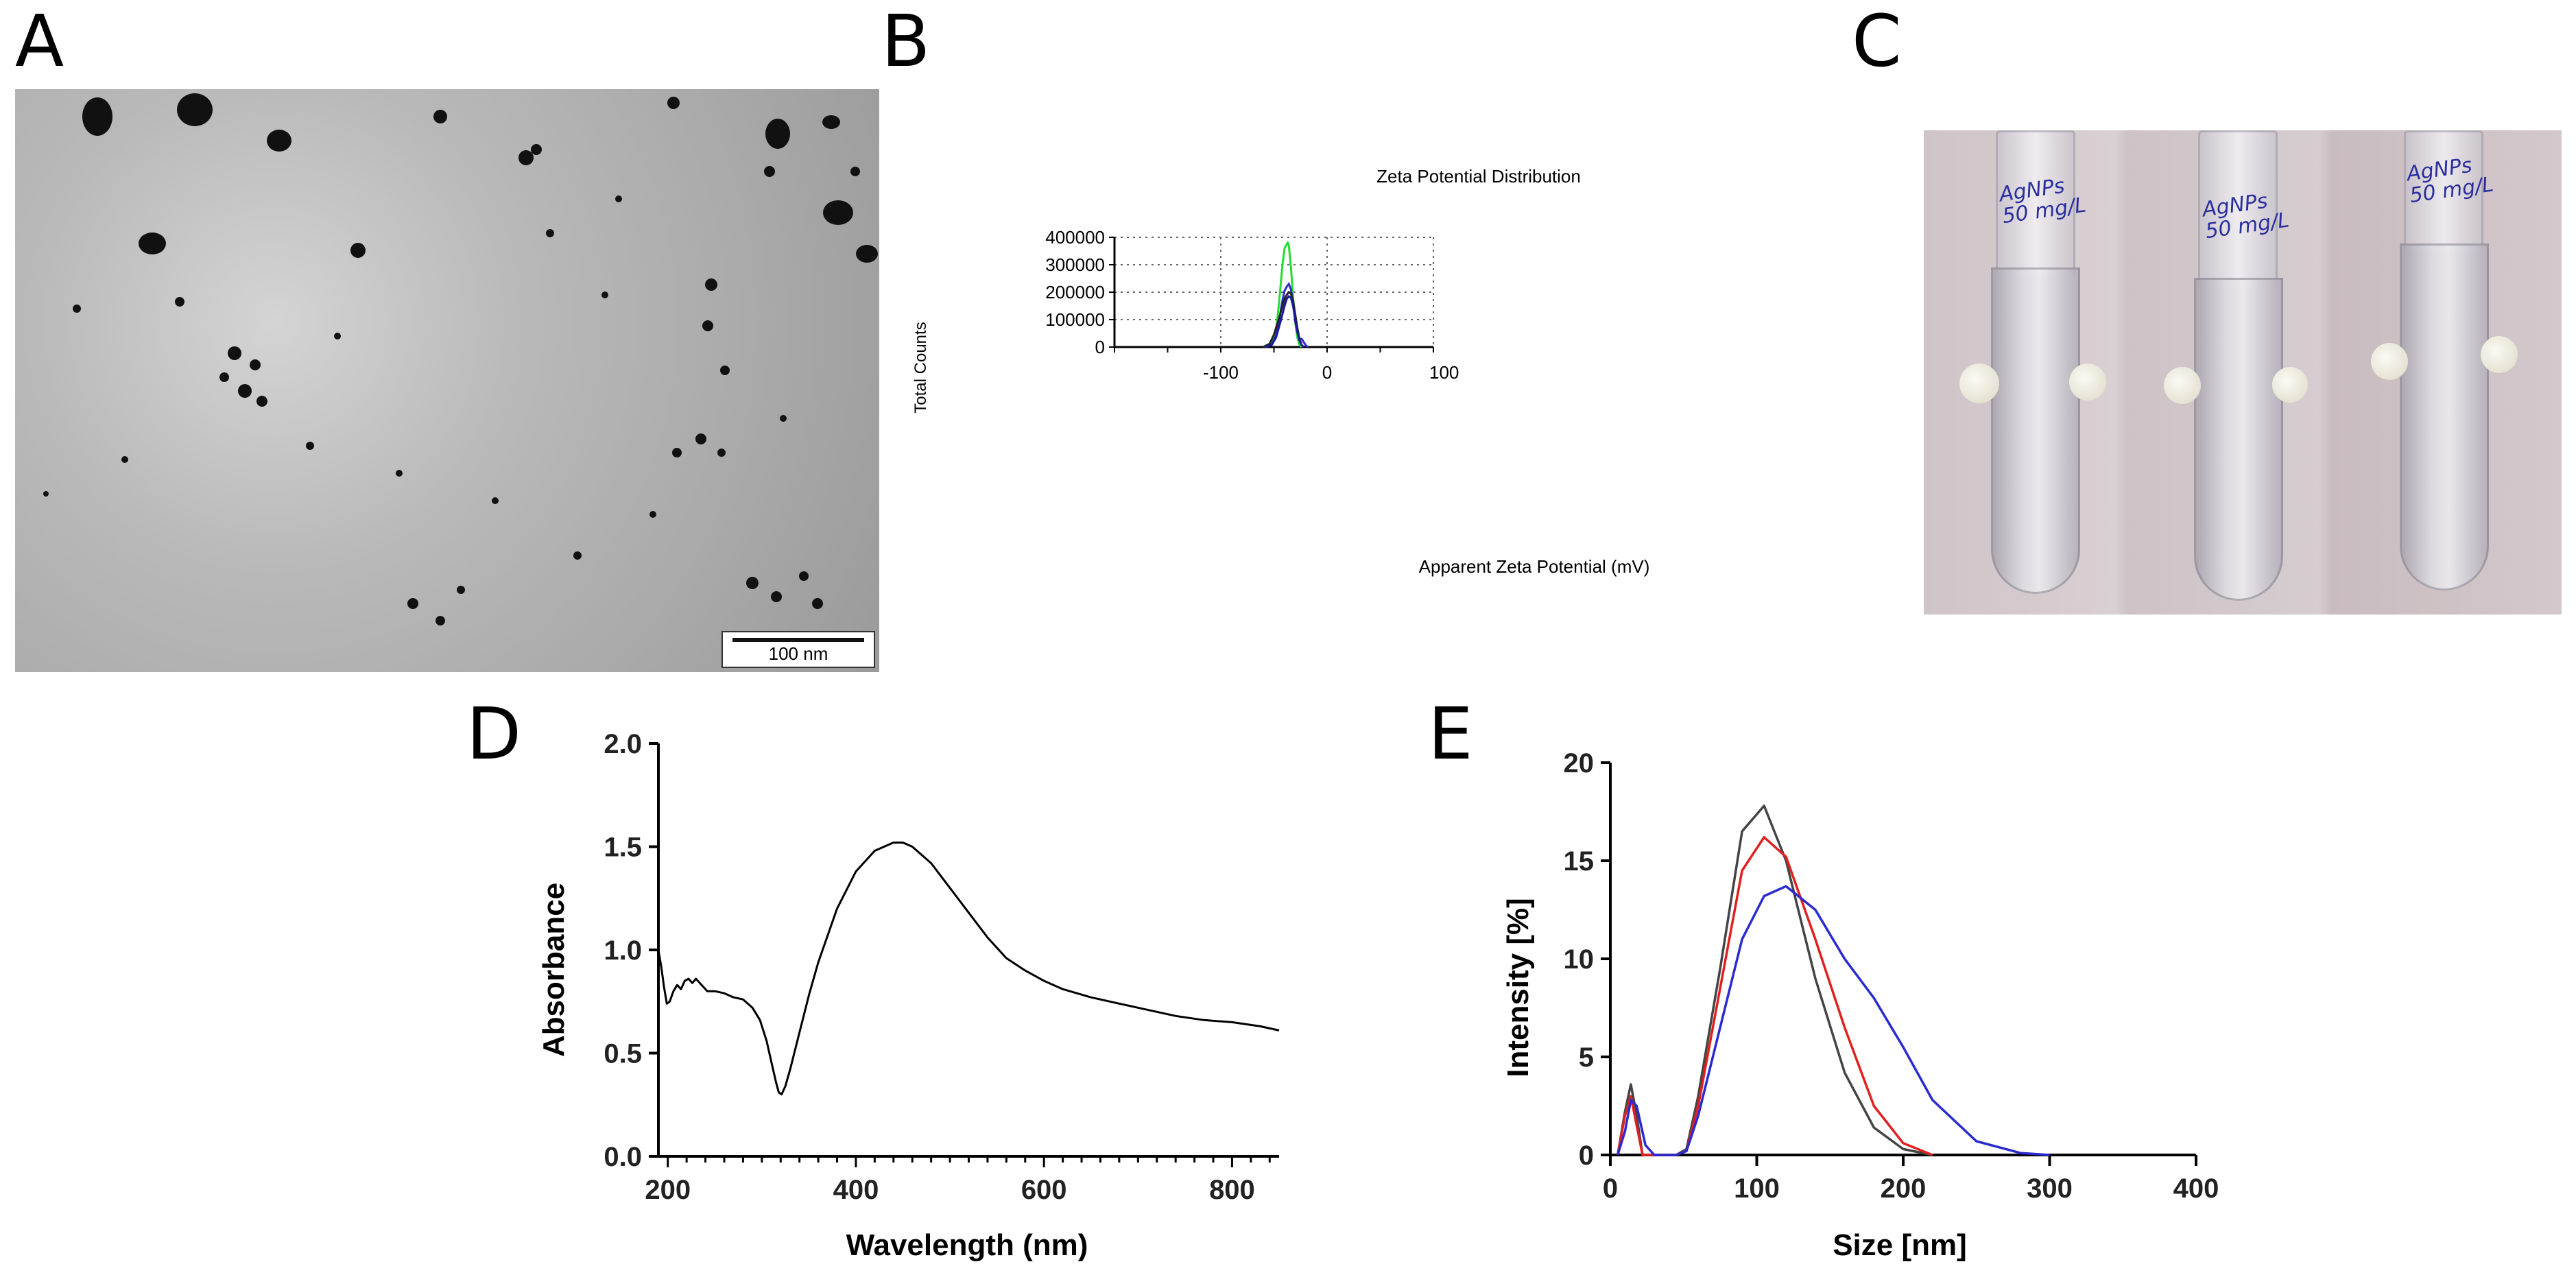 The width and height of the screenshot is (2576, 1275). I want to click on zeta-y-tick-label: 300000, so click(1075, 264).